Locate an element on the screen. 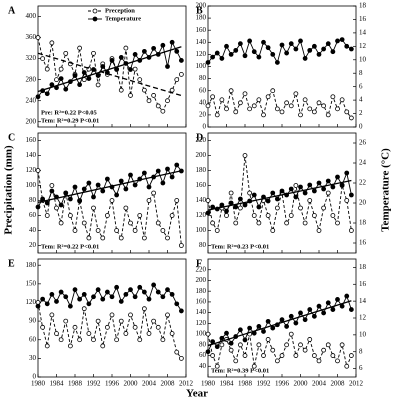 The height and width of the screenshot is (400, 394). panel-label: F is located at coordinates (199, 263).